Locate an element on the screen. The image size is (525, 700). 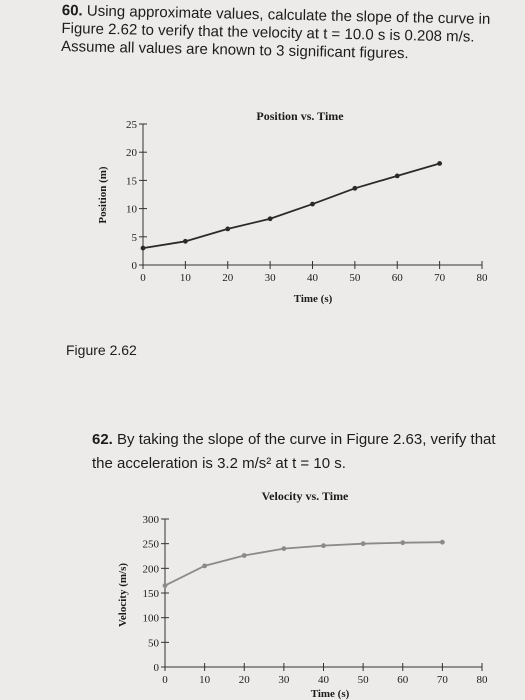
chart1-y-tick-label: 15 is located at coordinates (132, 181).